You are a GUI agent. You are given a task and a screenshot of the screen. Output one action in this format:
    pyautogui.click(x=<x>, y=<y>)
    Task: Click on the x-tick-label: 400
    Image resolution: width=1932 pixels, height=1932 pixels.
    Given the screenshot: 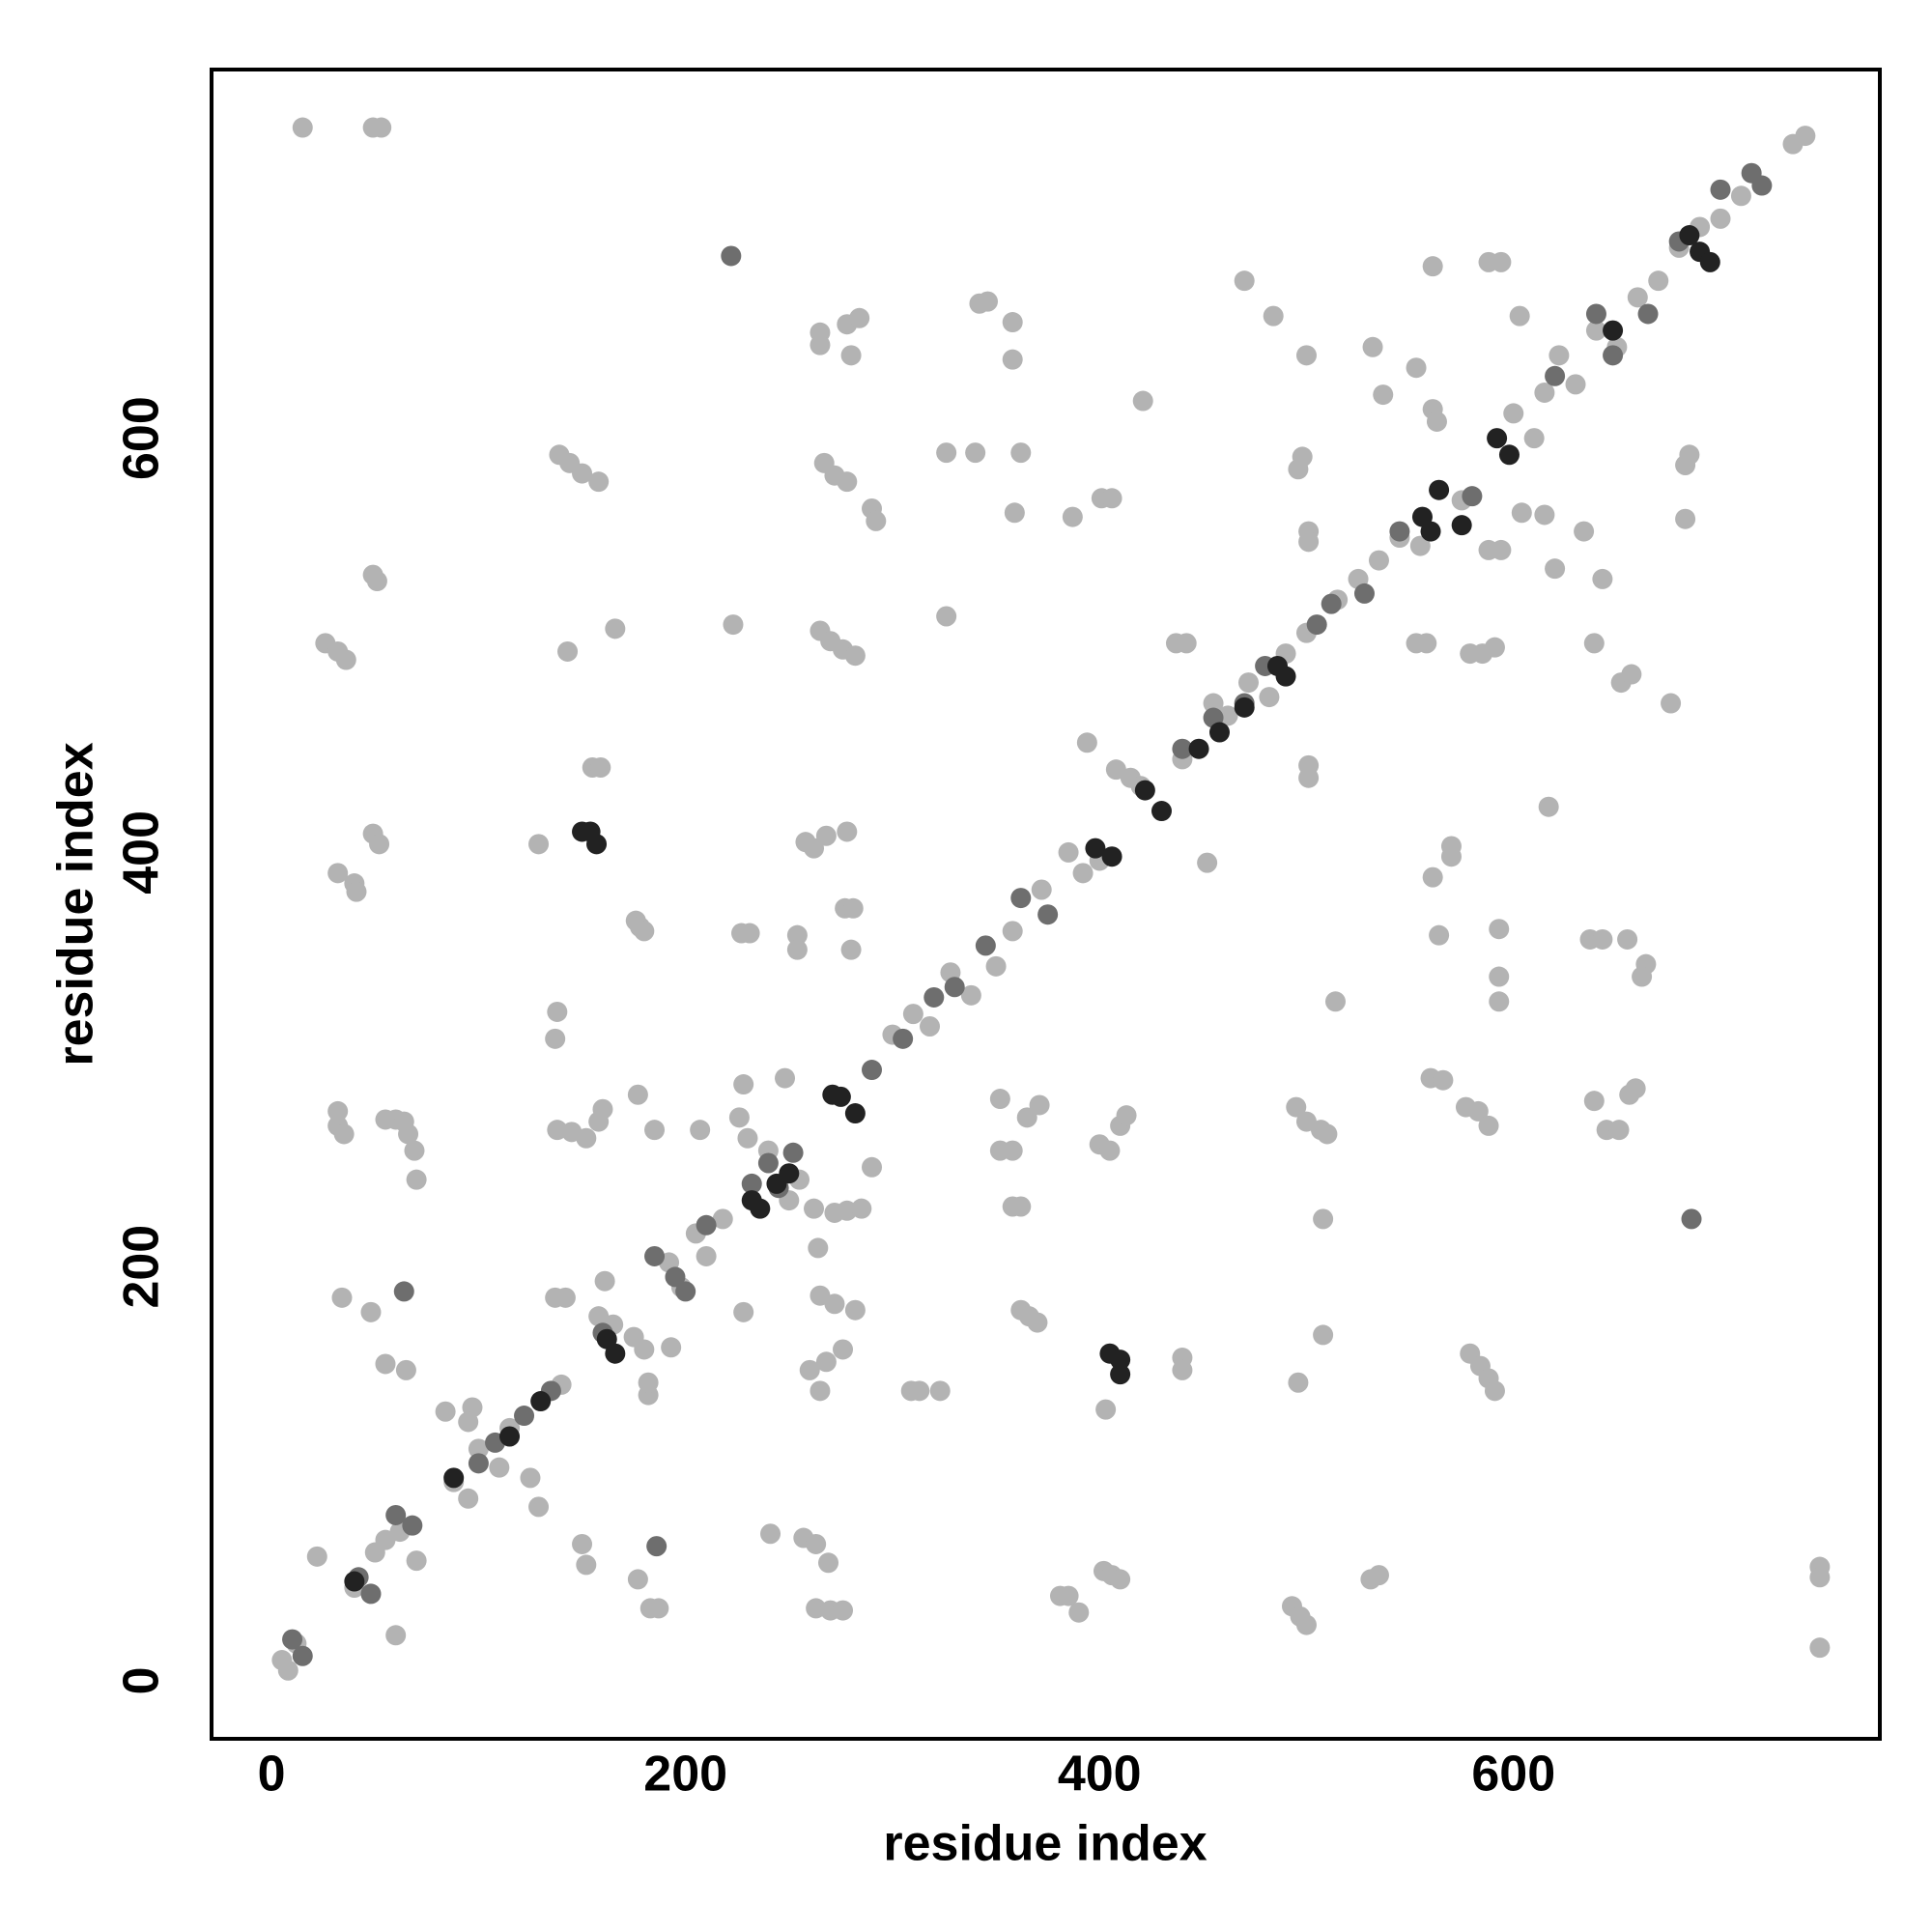 What is the action you would take?
    pyautogui.click(x=1100, y=1775)
    